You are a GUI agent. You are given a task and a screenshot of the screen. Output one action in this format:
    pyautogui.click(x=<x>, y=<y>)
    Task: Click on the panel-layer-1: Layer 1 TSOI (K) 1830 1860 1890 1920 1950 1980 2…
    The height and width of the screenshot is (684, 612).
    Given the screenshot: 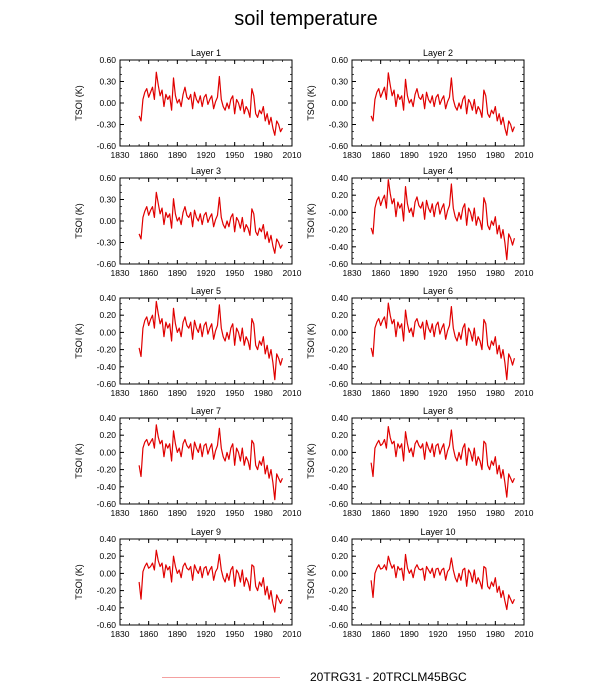 What is the action you would take?
    pyautogui.click(x=188, y=104)
    